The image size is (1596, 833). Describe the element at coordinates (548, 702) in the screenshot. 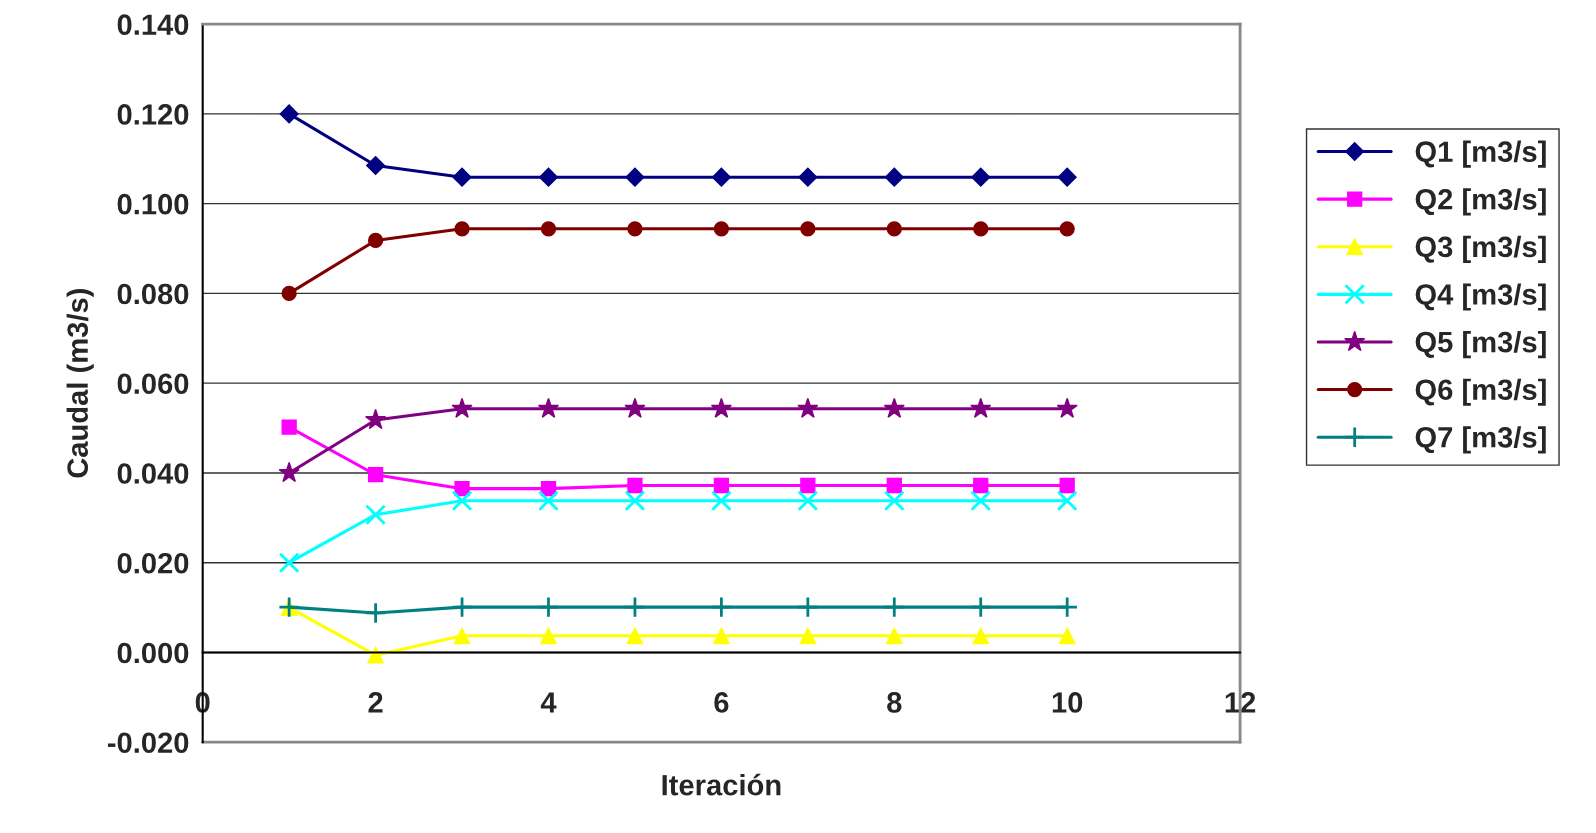

I see `x-tick-label: 4` at that location.